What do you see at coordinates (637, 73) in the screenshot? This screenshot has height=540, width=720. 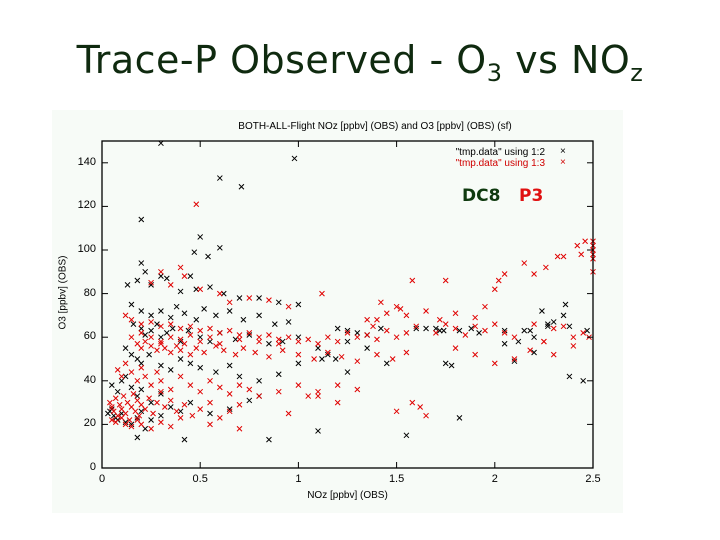 I see `slide-title-sub-z: z` at bounding box center [637, 73].